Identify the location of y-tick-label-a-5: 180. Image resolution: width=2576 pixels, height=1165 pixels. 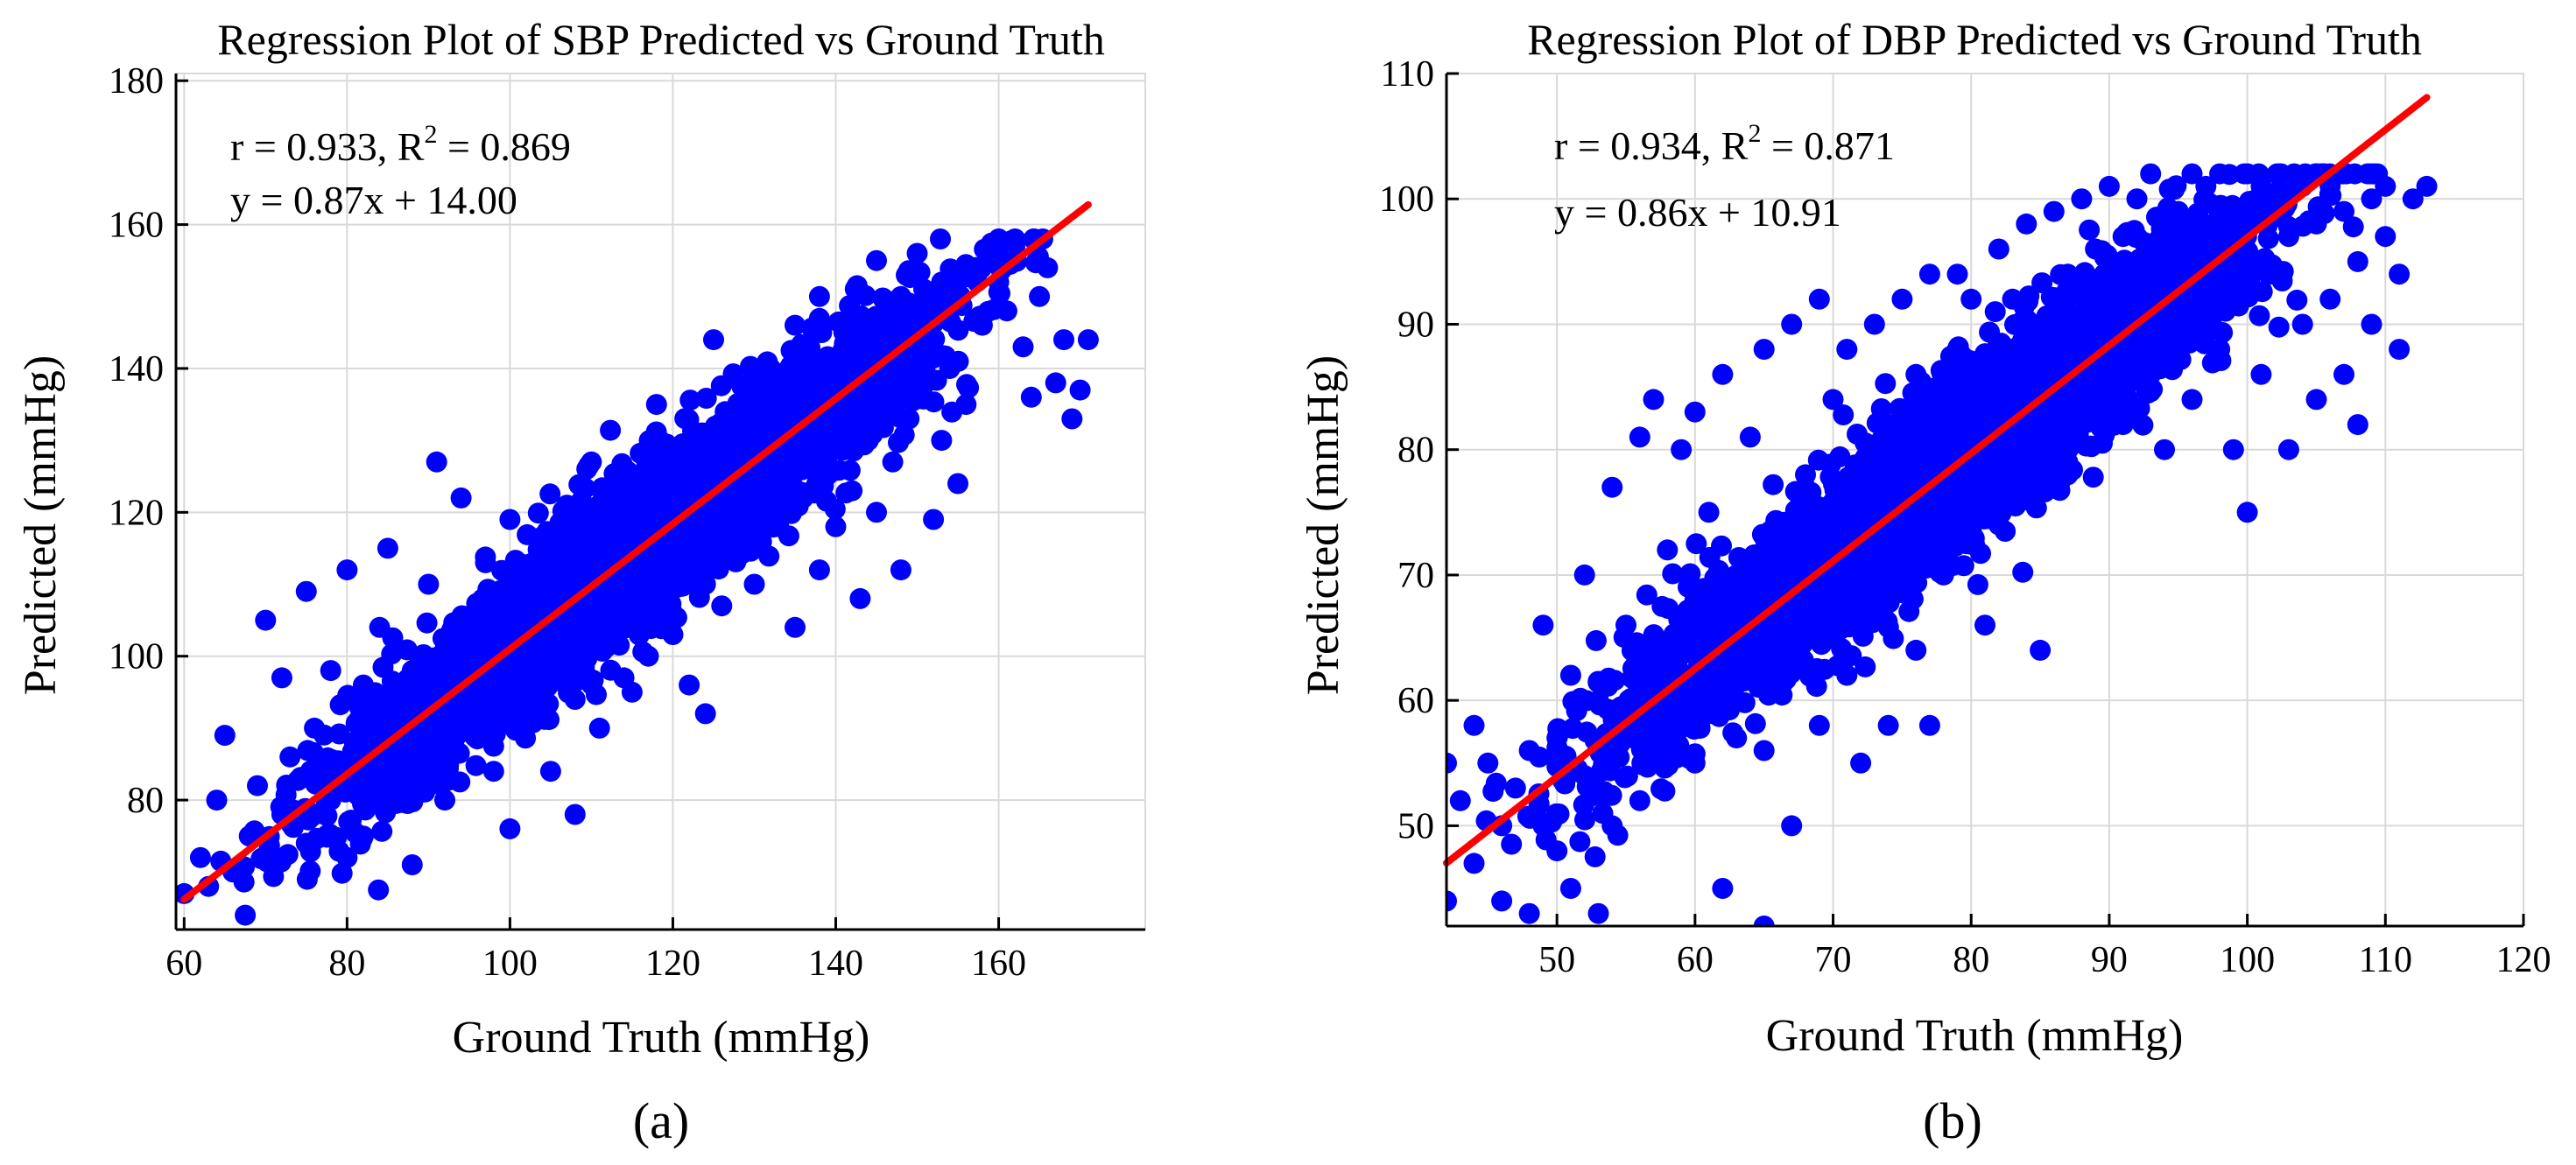
(136, 81).